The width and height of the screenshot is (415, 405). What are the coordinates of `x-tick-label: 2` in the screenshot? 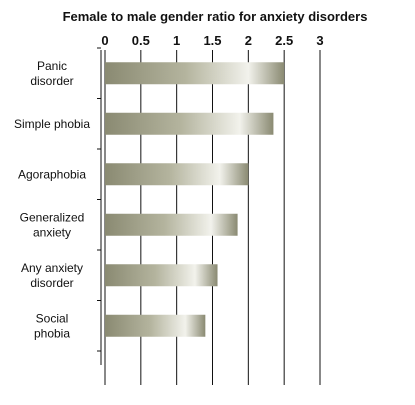 It's located at (248, 40).